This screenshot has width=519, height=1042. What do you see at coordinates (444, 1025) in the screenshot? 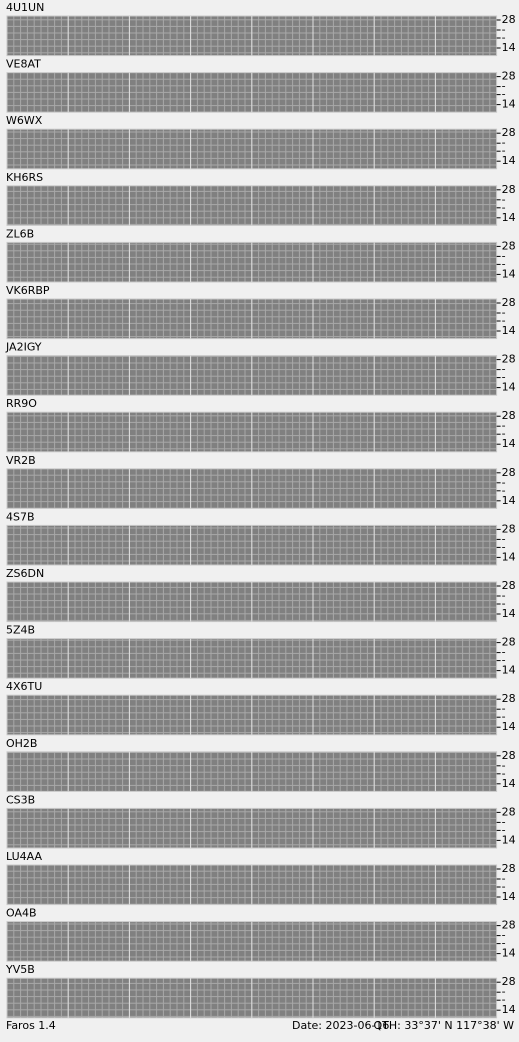
I see `qth: QTH: 33°37' N 117°38' W` at bounding box center [444, 1025].